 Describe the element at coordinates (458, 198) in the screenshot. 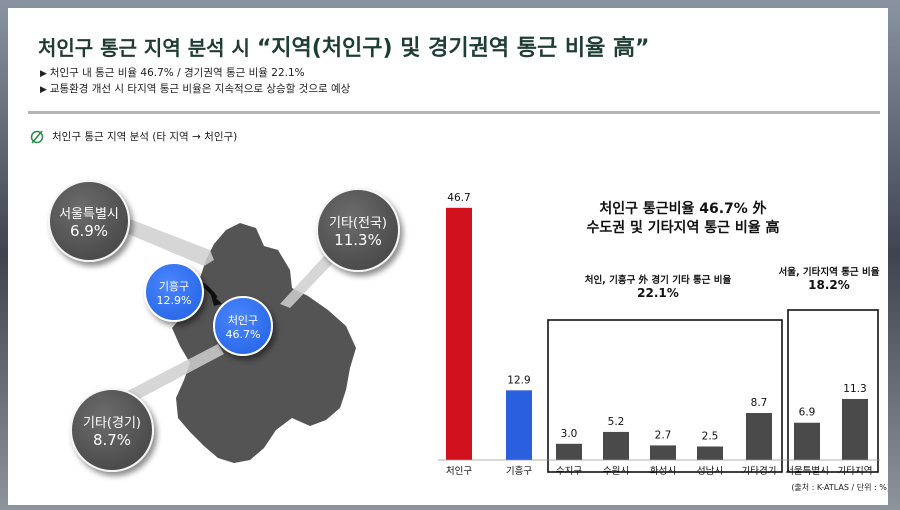

I see `bar-value-label: 46.7` at that location.